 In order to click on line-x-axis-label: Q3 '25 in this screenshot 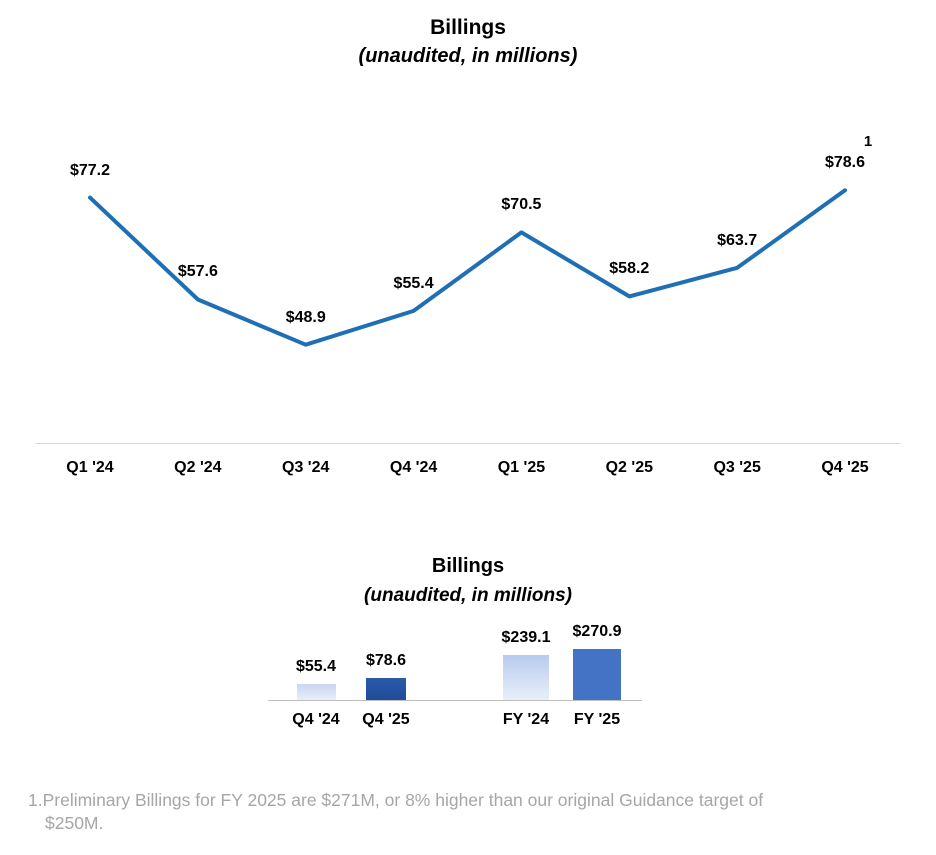, I will do `click(737, 467)`.